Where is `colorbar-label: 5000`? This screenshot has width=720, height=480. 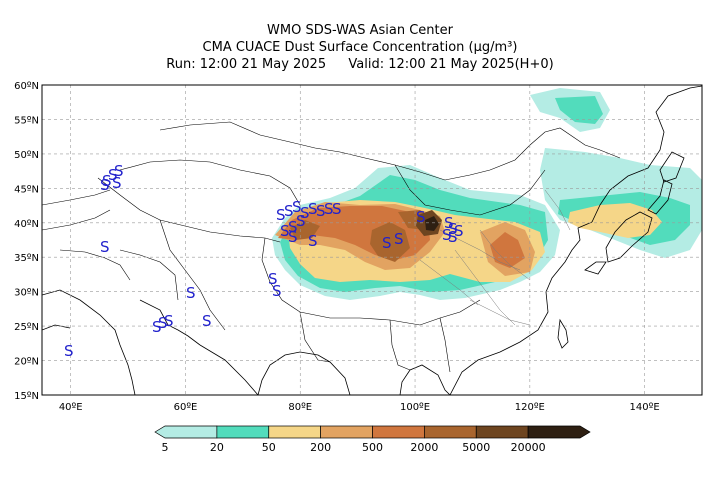 colorbar-label: 5000 is located at coordinates (476, 447).